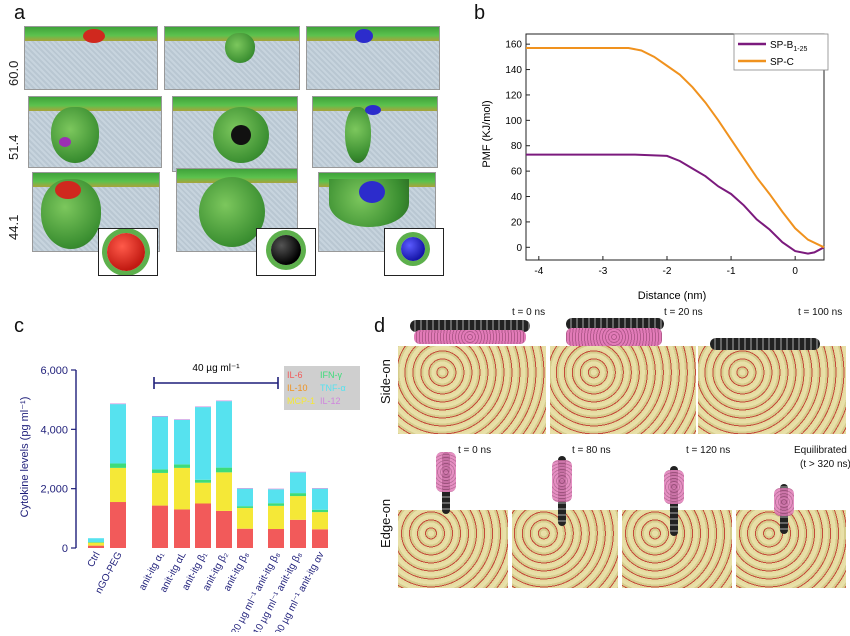 The height and width of the screenshot is (636, 850). I want to click on legend-spb: SP-B, so click(782, 45).